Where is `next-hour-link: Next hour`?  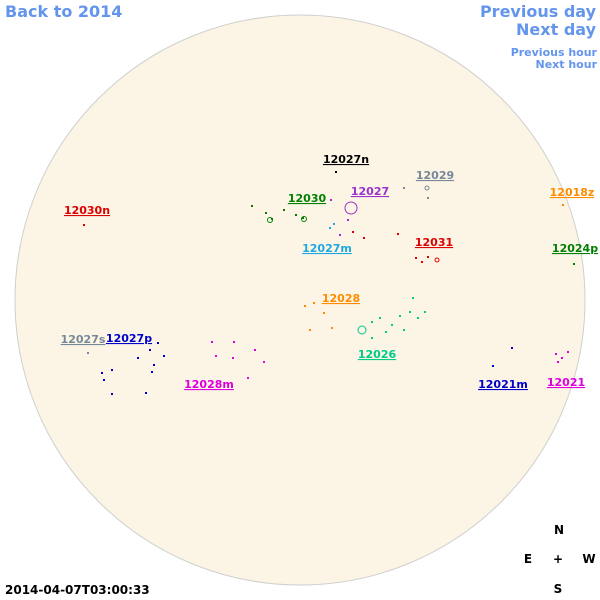
next-hour-link: Next hour is located at coordinates (567, 64).